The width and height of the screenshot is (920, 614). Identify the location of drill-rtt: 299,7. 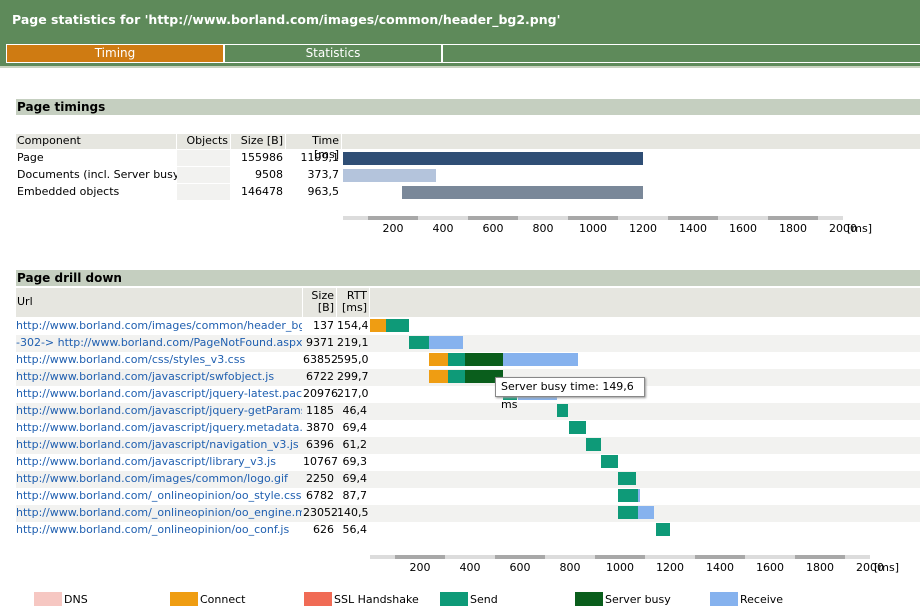
(353, 376).